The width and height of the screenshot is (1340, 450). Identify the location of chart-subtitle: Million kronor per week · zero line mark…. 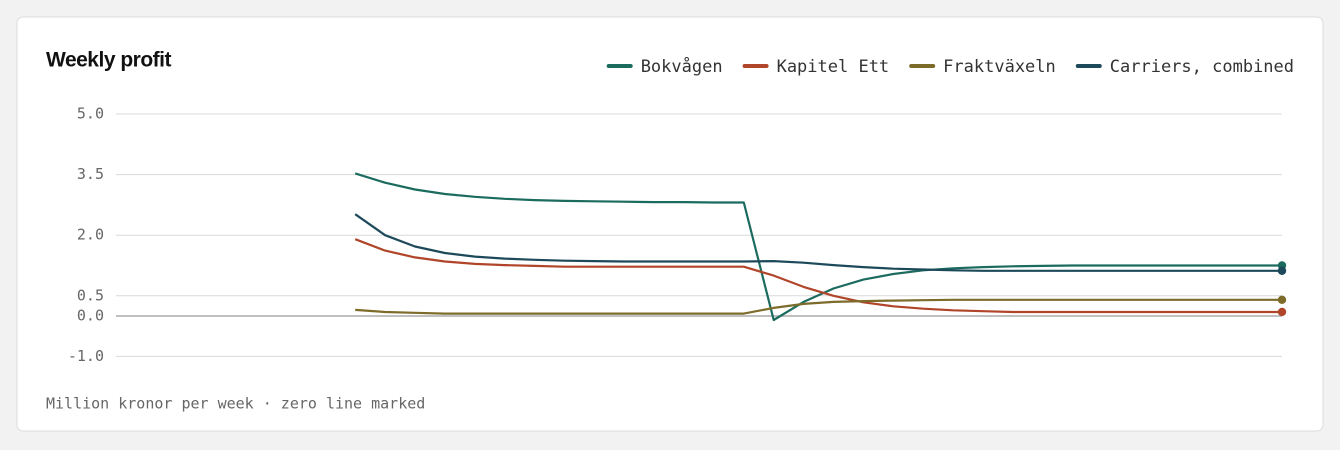
(235, 404).